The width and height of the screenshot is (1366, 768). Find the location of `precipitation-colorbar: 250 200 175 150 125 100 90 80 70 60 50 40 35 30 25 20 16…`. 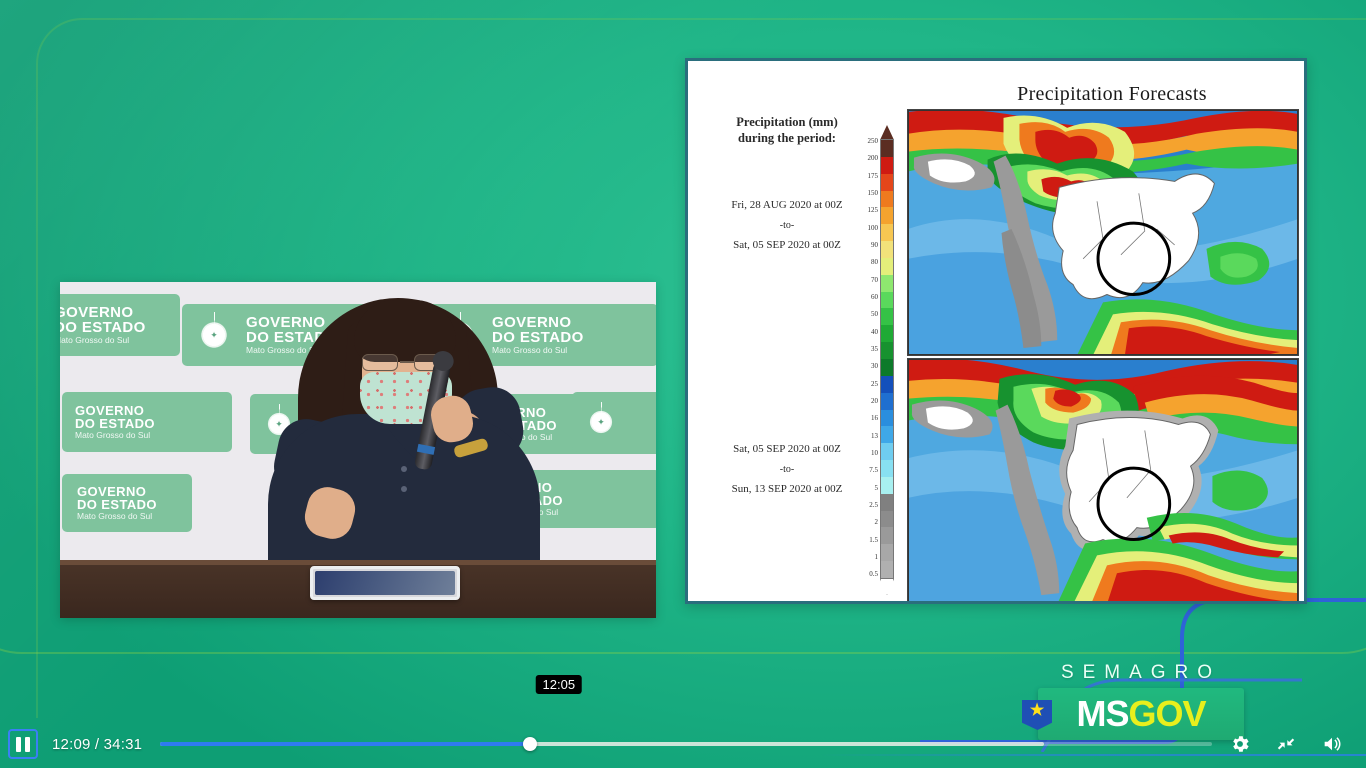

precipitation-colorbar: 250 200 175 150 125 100 90 80 70 60 50 40 35 30 25 20 16… is located at coordinates (880, 361).